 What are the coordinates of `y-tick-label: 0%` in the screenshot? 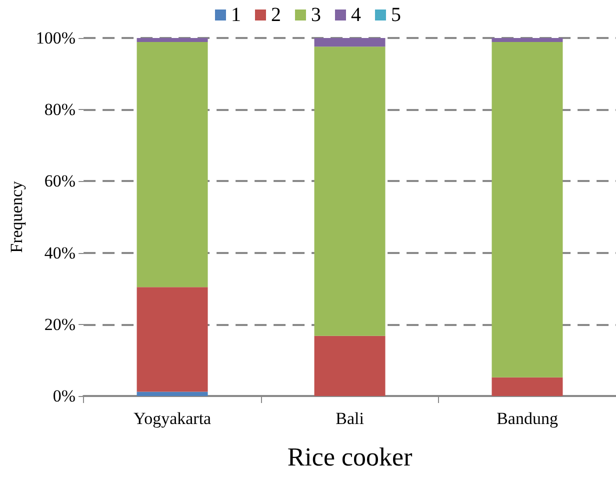 It's located at (64, 396).